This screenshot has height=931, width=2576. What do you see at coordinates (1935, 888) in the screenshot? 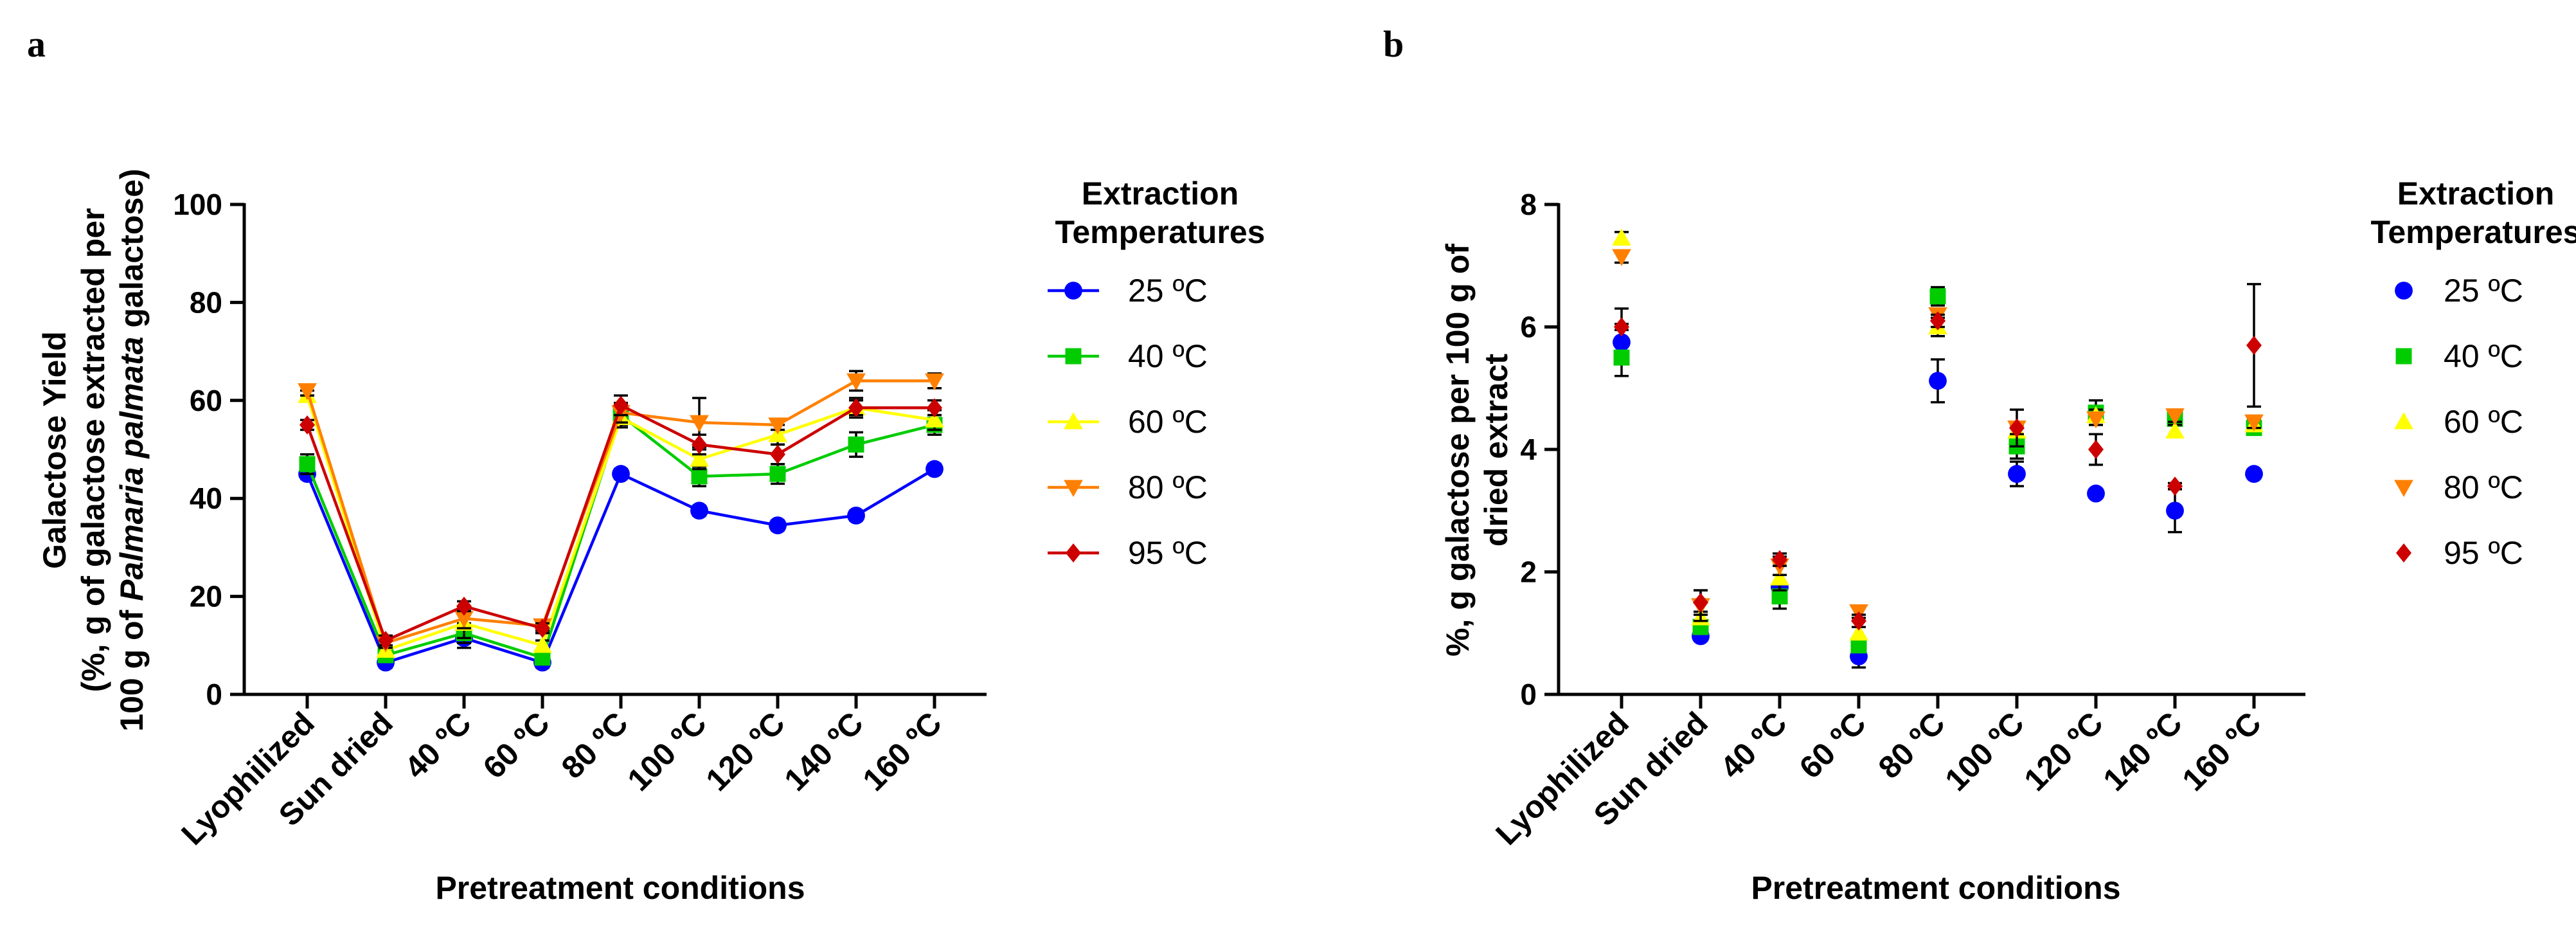
I see `x-axis-title: Pretreatment conditions` at bounding box center [1935, 888].